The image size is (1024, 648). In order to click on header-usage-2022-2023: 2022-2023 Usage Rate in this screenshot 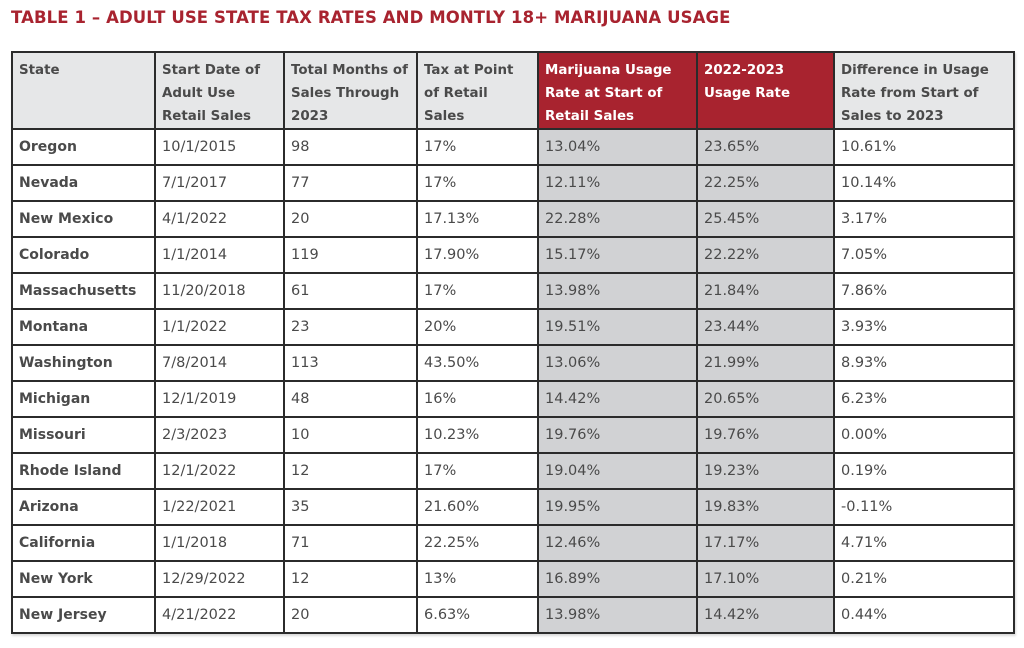, I will do `click(765, 90)`.